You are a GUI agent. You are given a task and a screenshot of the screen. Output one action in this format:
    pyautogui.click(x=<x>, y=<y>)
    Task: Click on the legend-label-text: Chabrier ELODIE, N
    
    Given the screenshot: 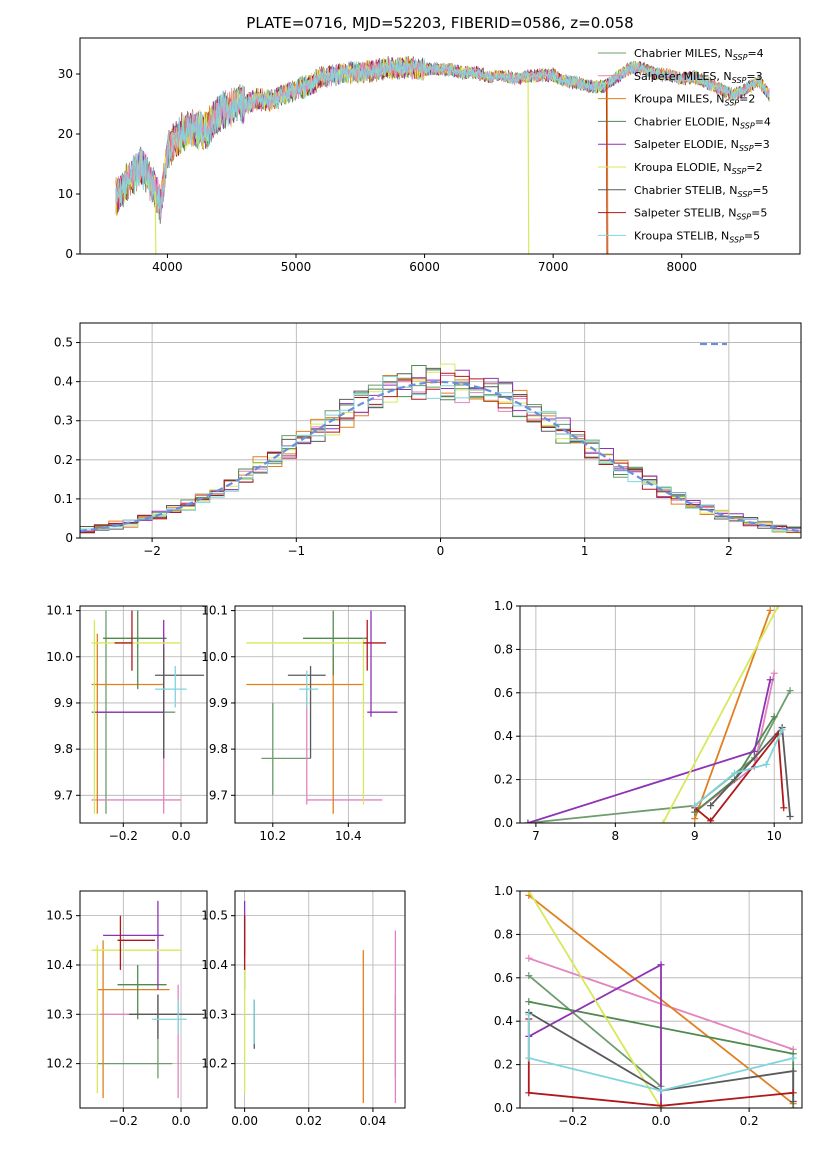 What is the action you would take?
    pyautogui.click(x=687, y=121)
    